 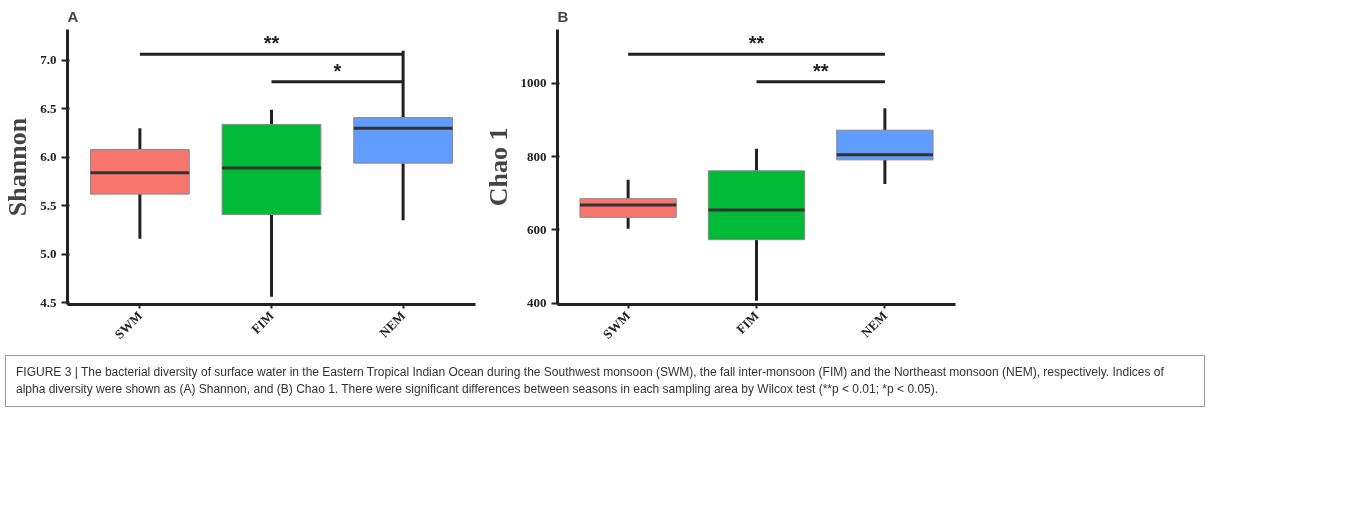 What do you see at coordinates (498, 167) in the screenshot?
I see `y-axis-title: Chao 1` at bounding box center [498, 167].